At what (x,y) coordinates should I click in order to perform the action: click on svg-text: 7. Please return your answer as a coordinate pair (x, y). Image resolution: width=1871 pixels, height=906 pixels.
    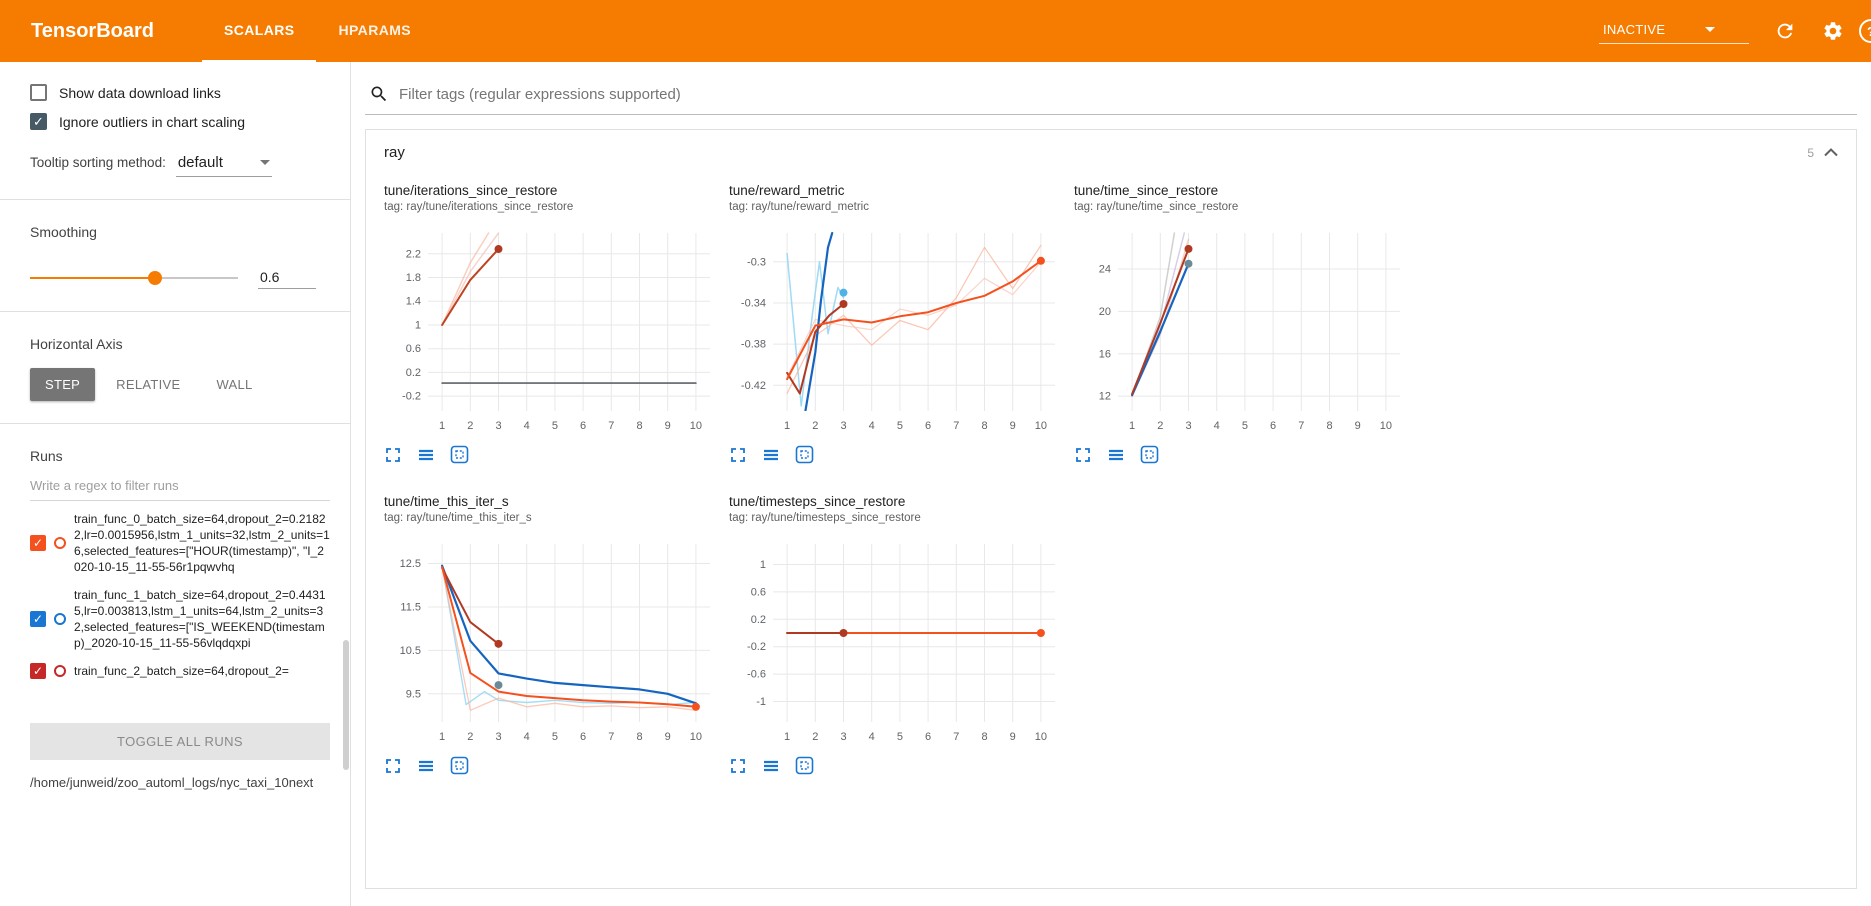
    Looking at the image, I should click on (956, 737).